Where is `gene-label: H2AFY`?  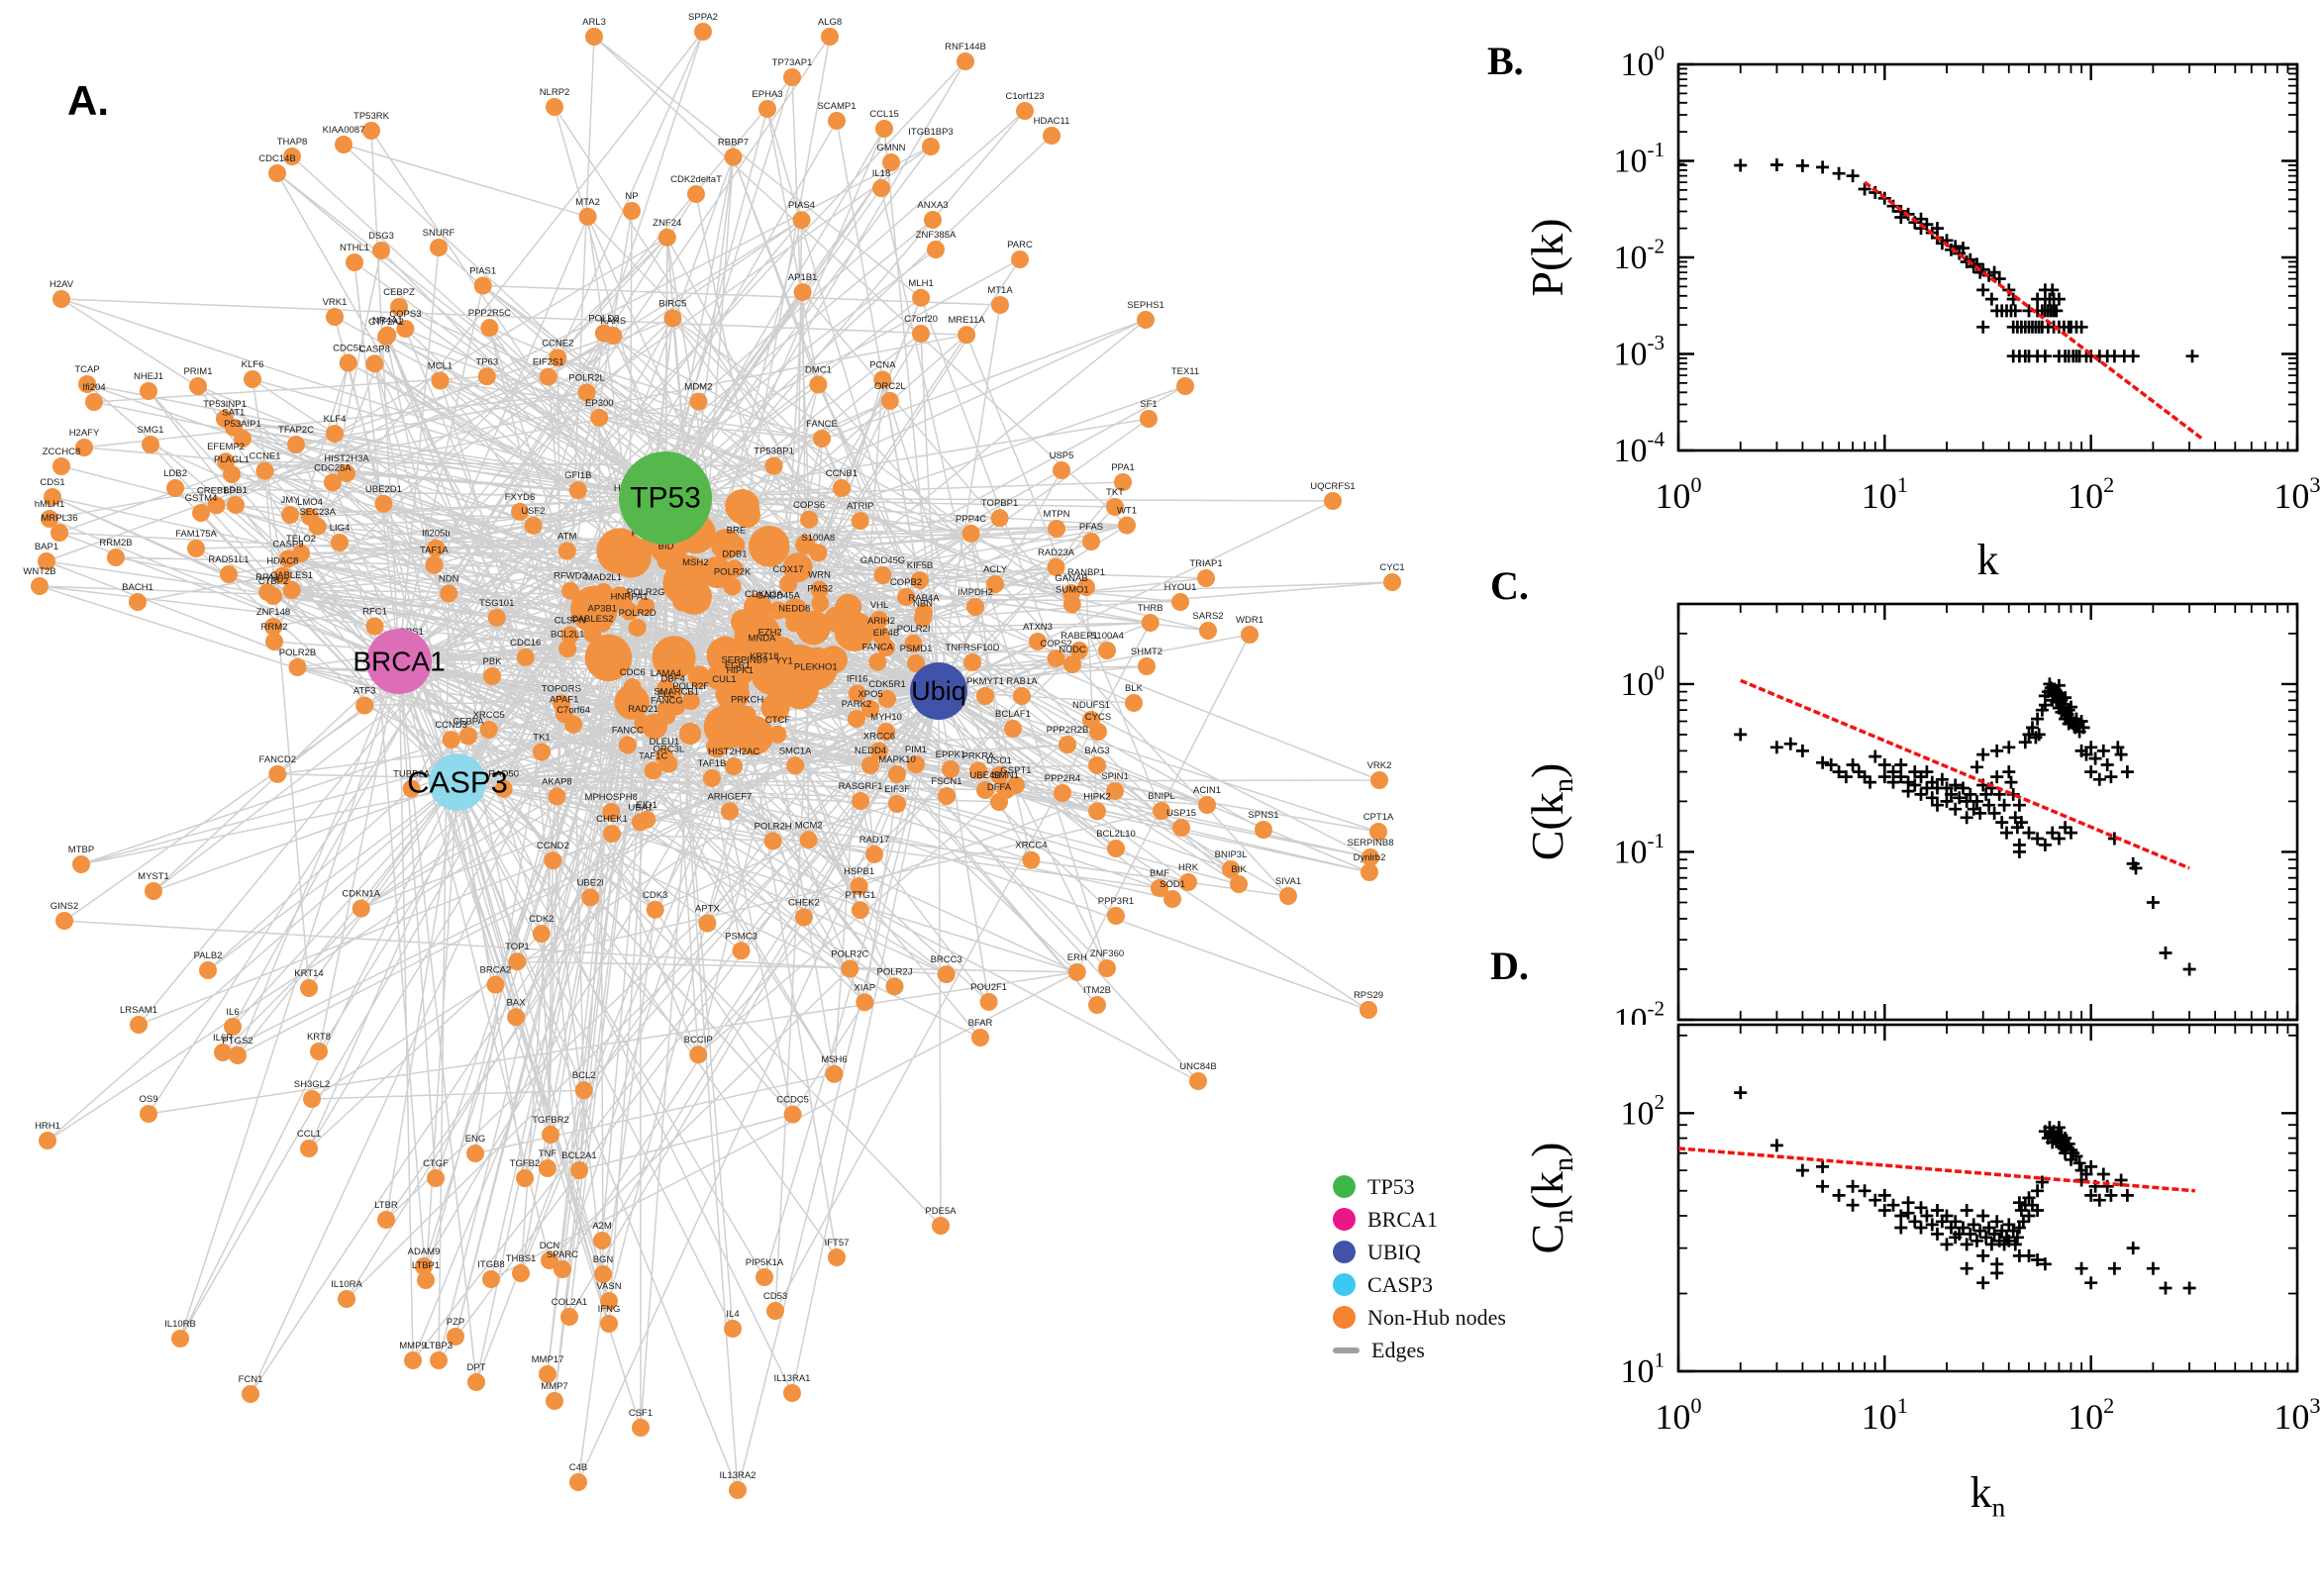
gene-label: H2AFY is located at coordinates (85, 434).